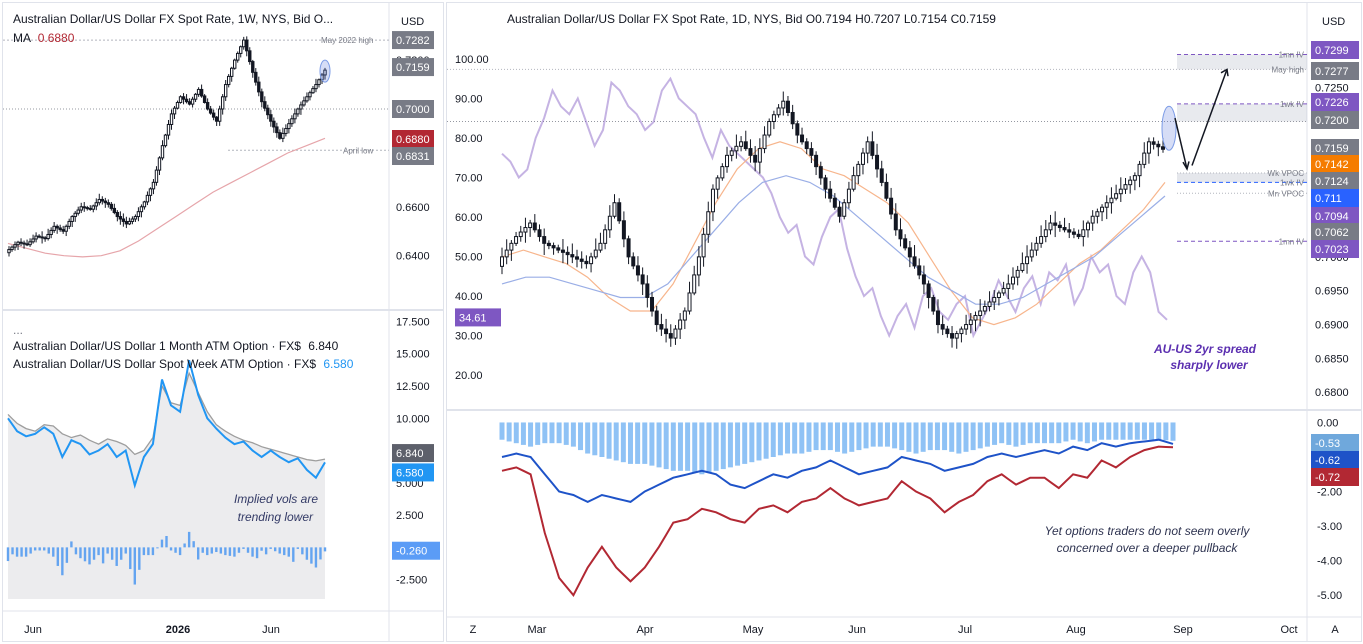 This screenshot has width=1363, height=644. What do you see at coordinates (1334, 22) in the screenshot?
I see `currency-label-daily: USD` at bounding box center [1334, 22].